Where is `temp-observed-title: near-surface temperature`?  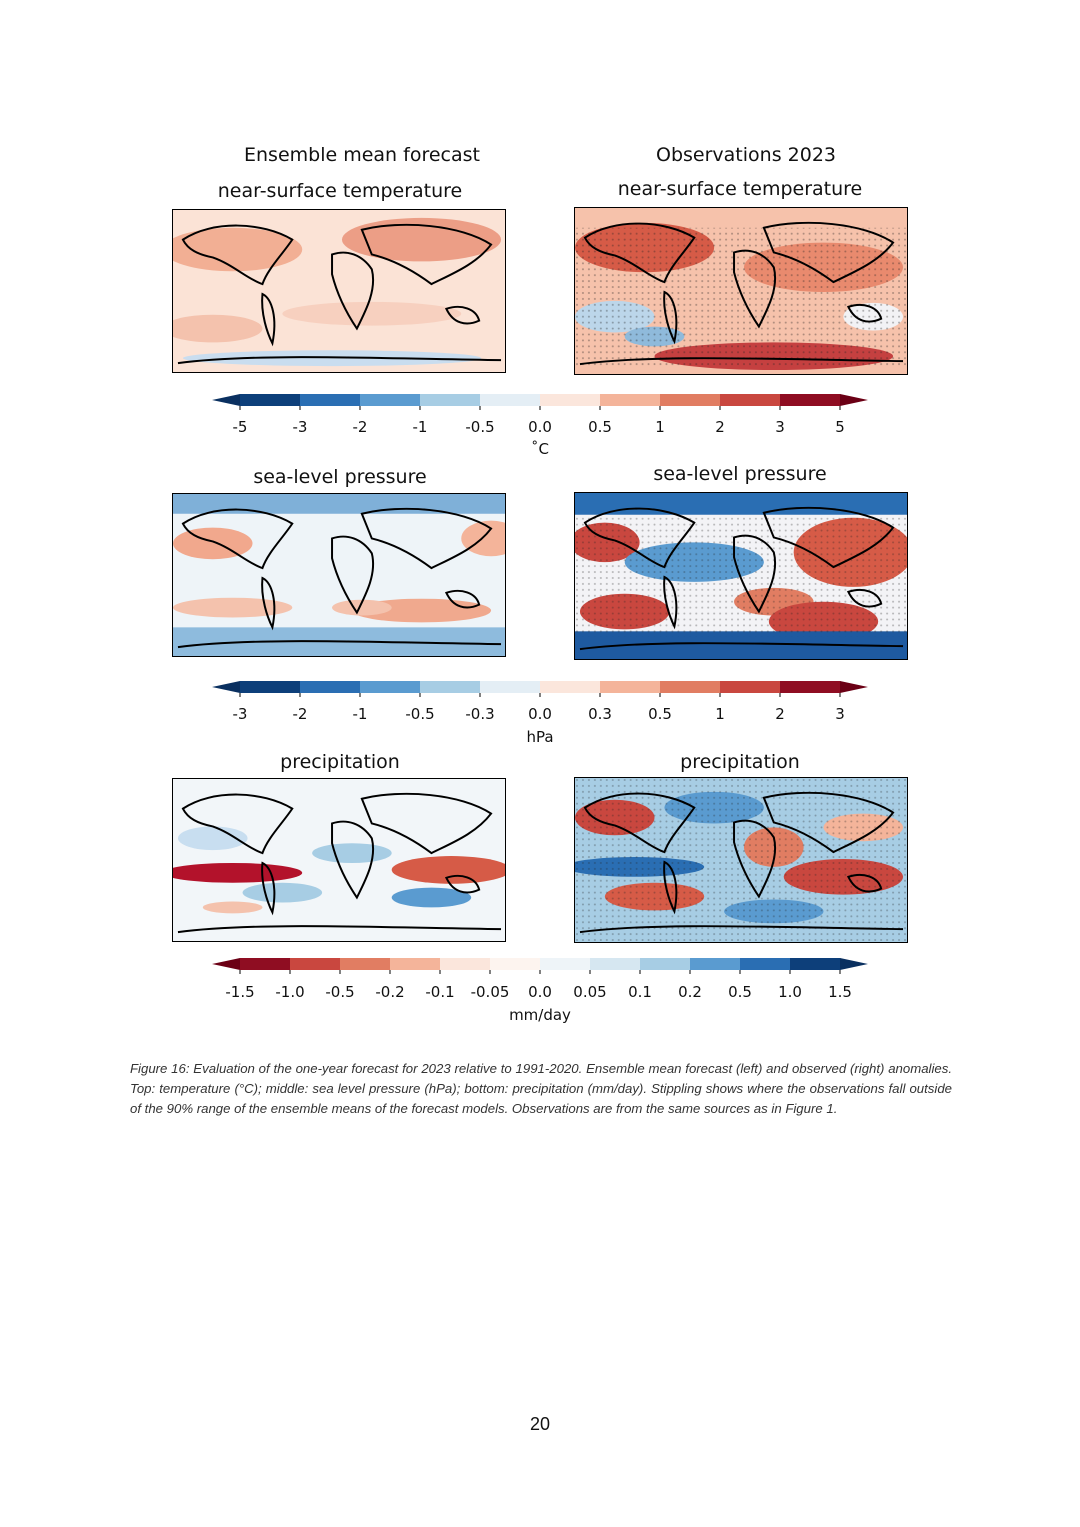
temp-observed-title: near-surface temperature is located at coordinates (740, 189).